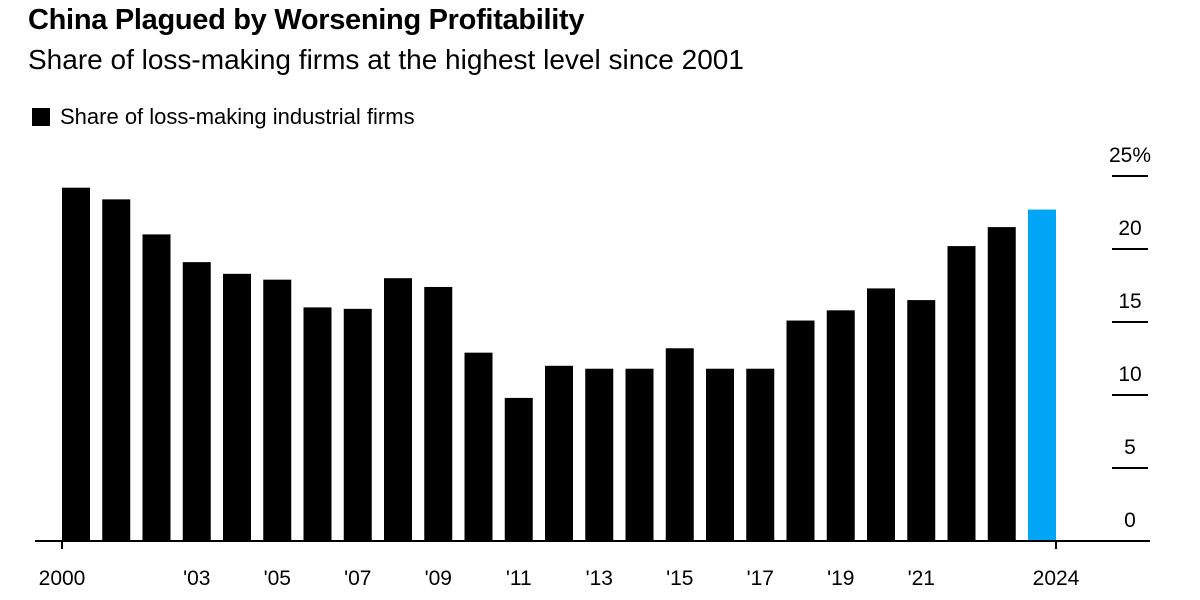 The height and width of the screenshot is (600, 1200). I want to click on bar-2022, so click(961, 393).